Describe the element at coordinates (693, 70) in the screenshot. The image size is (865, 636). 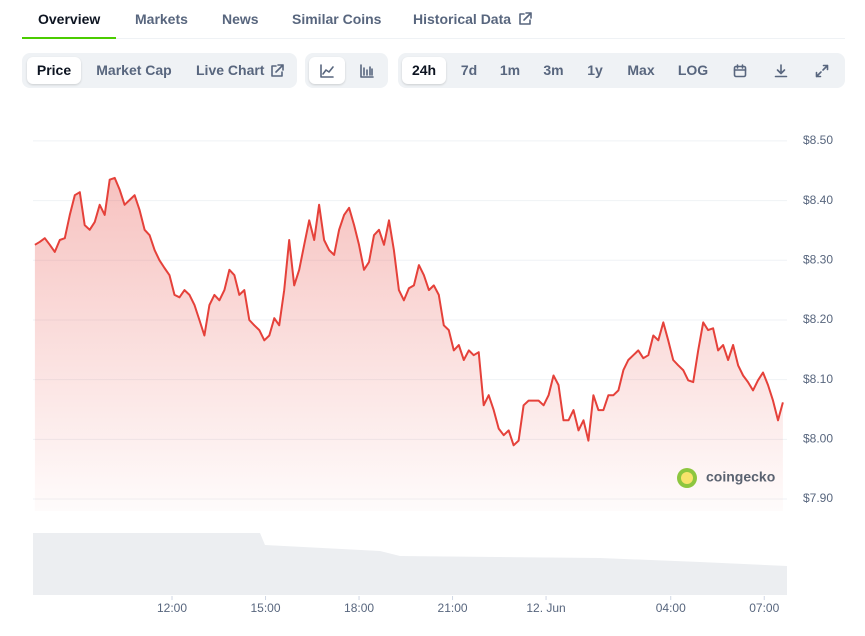
I see `log-button: LOG` at that location.